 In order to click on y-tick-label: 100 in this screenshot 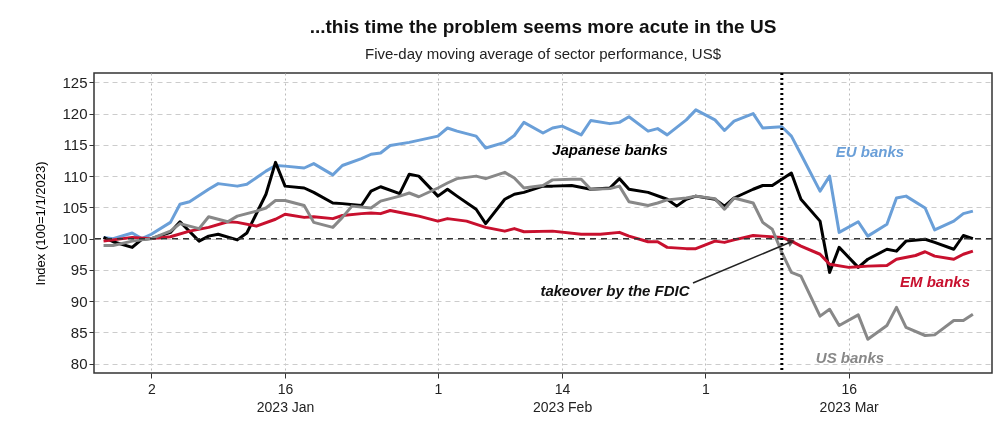, I will do `click(75, 239)`.